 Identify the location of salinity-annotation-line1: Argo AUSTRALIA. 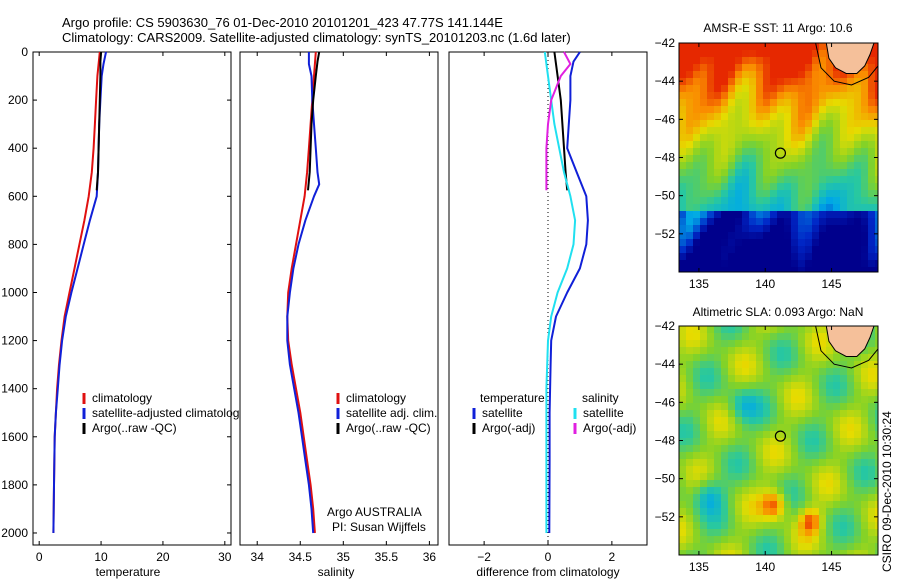
(374, 512).